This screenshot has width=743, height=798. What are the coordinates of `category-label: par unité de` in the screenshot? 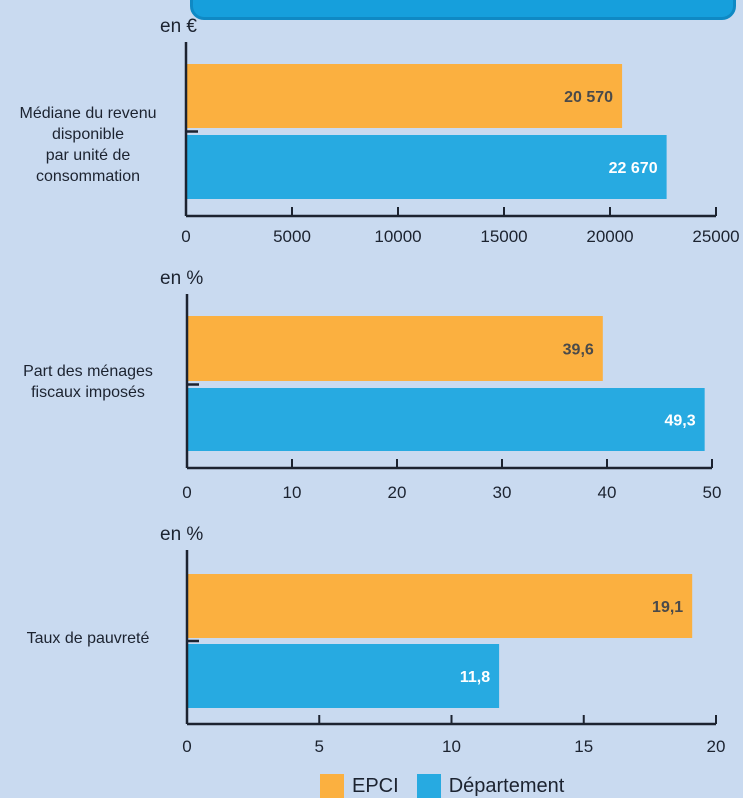 It's located at (88, 155).